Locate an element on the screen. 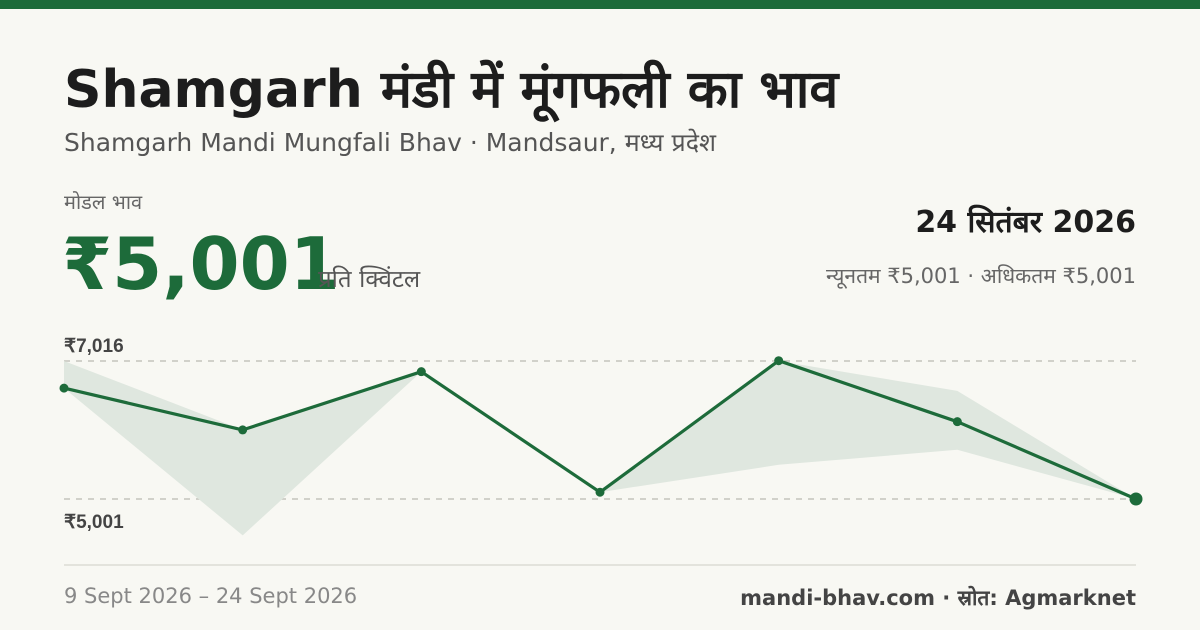  modal-price-value: ₹5,001 is located at coordinates (201, 264).